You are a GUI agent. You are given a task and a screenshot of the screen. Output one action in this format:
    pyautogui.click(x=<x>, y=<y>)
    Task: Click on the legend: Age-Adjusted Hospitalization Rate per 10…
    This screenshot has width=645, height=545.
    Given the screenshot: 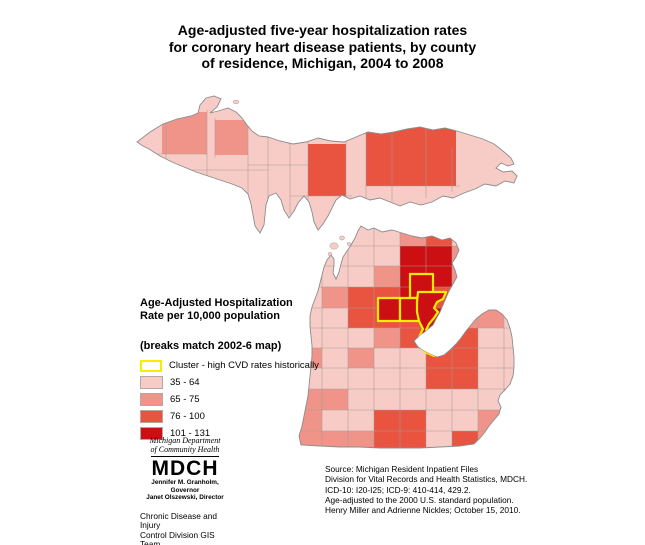 What is the action you would take?
    pyautogui.click(x=240, y=369)
    